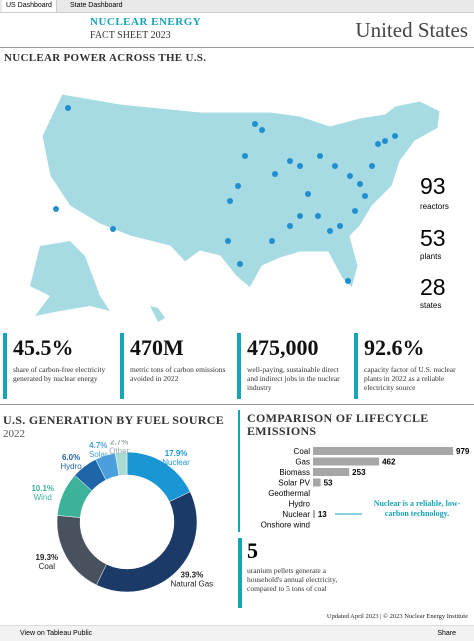 Image resolution: width=474 pixels, height=641 pixels. I want to click on bar-category: Nuclear, so click(296, 514).